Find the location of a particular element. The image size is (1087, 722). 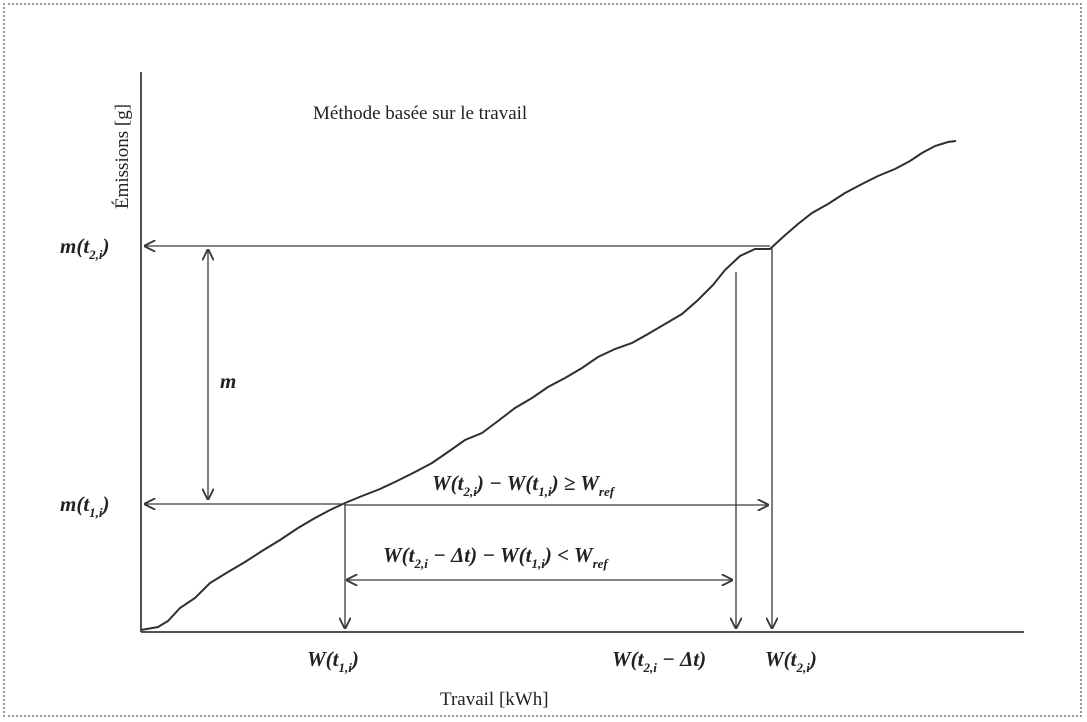

x-axis-label: Travail [kWh] is located at coordinates (494, 699).